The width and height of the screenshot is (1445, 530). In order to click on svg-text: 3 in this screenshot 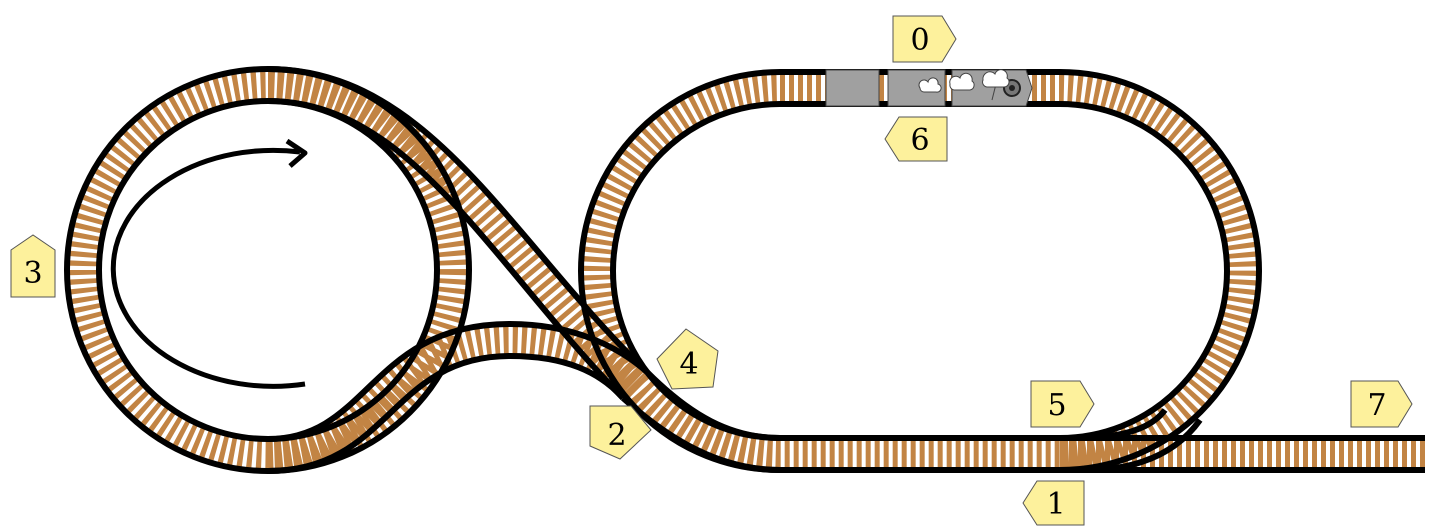, I will do `click(32, 273)`.